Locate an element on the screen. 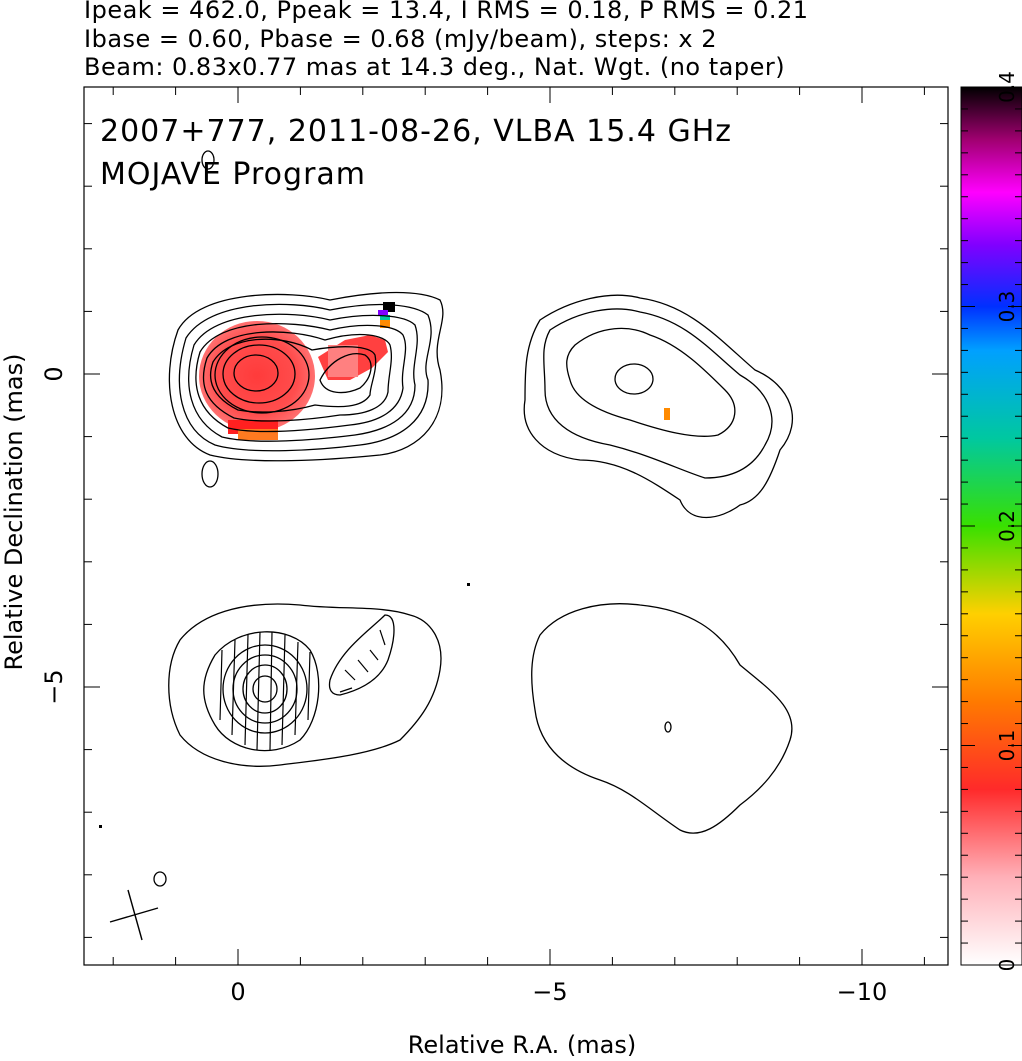  colorbar-label: 0.1 is located at coordinates (1007, 746).